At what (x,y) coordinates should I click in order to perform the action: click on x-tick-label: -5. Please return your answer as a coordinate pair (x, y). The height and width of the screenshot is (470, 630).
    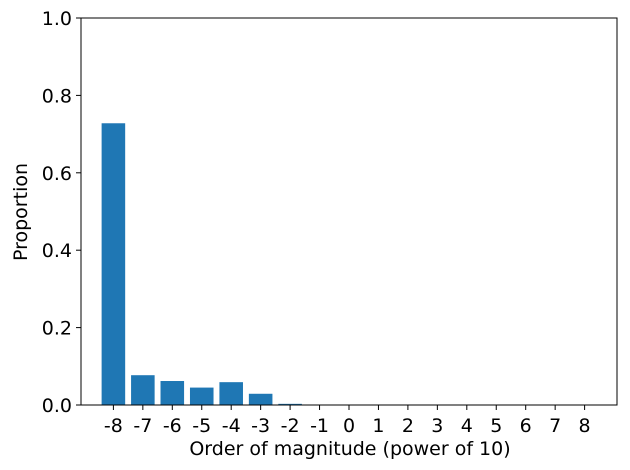
    Looking at the image, I should click on (201, 426).